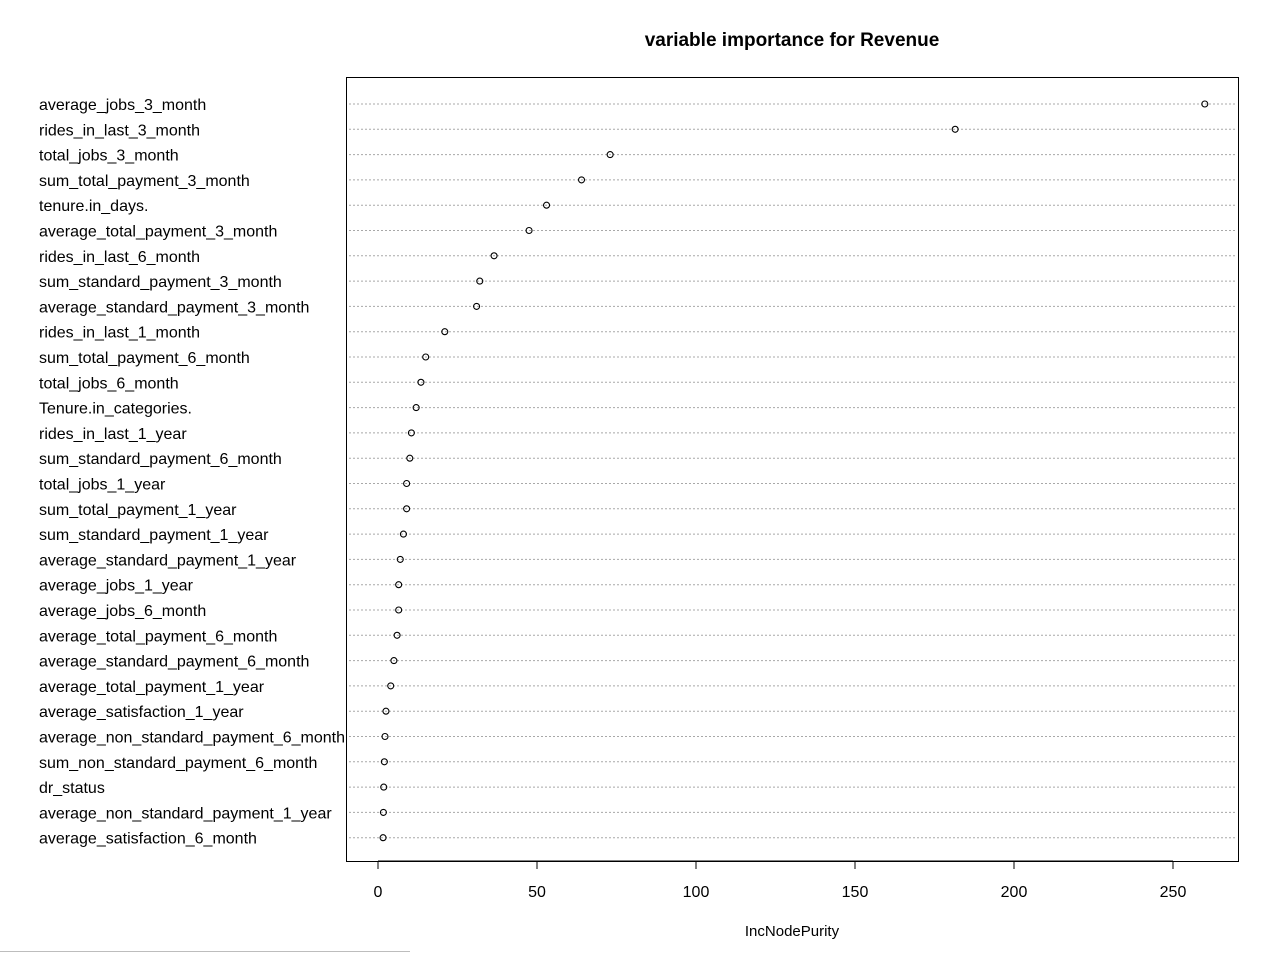 This screenshot has width=1269, height=958. I want to click on x-tick-label: 0, so click(378, 892).